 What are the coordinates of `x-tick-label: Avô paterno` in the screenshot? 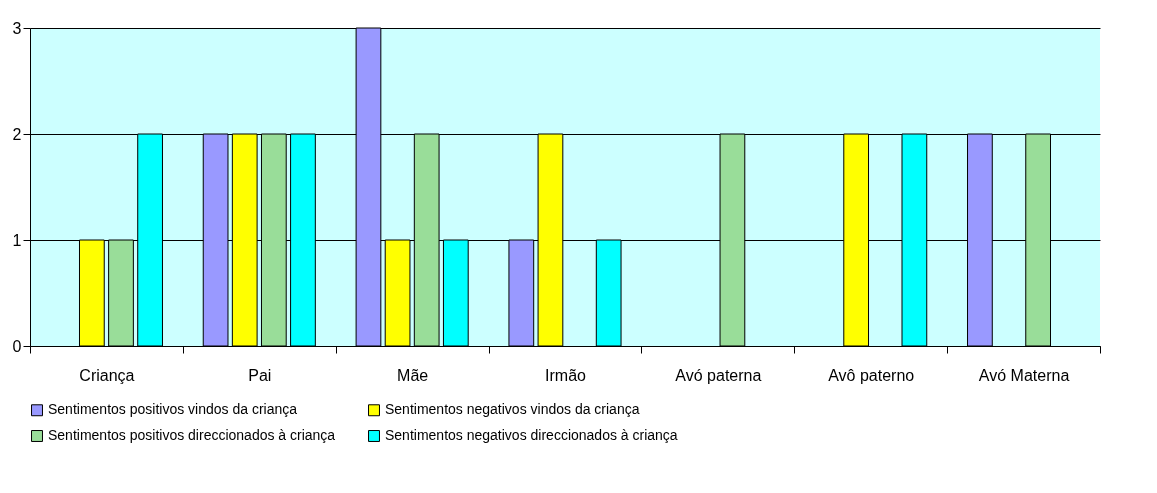 It's located at (871, 375).